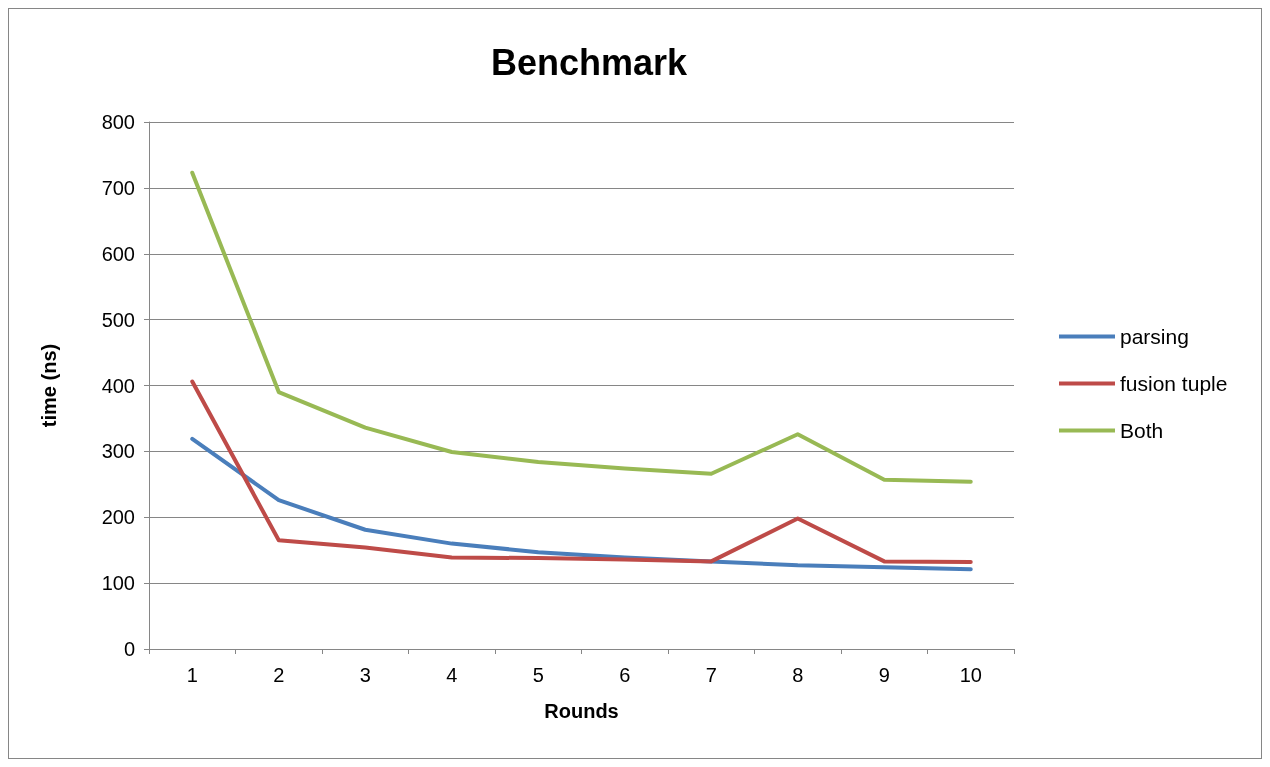  Describe the element at coordinates (118, 253) in the screenshot. I see `y-tick-label: 600` at that location.